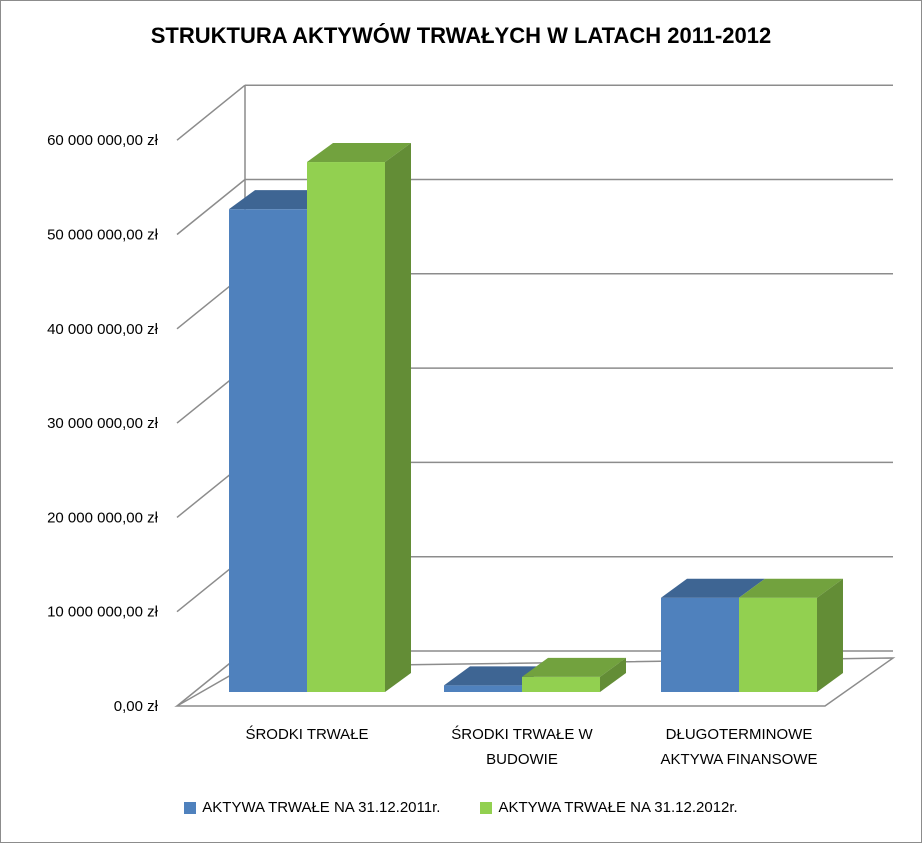 The height and width of the screenshot is (843, 922). What do you see at coordinates (103, 140) in the screenshot?
I see `y-tick-label: 60 000 000,00 zł` at bounding box center [103, 140].